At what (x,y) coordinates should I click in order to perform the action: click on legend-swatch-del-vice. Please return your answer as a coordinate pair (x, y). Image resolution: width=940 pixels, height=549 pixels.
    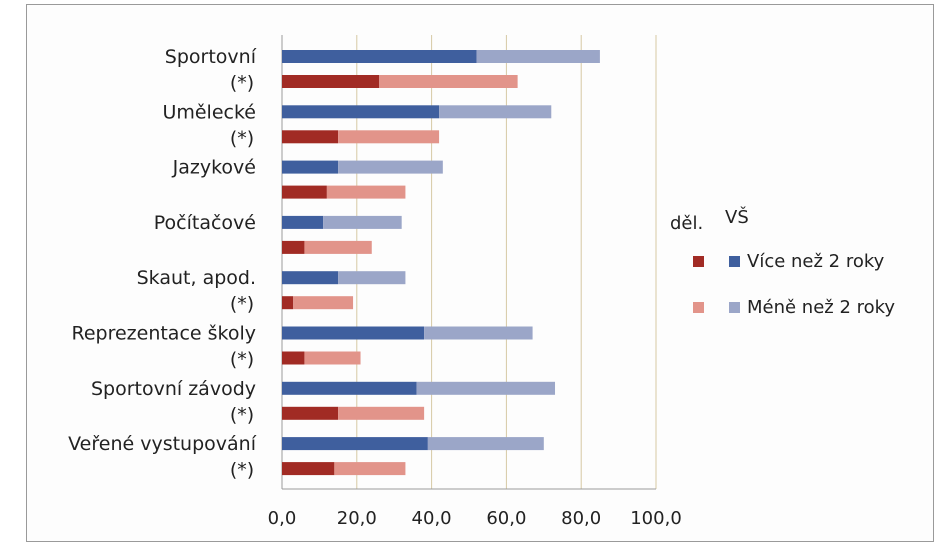
    Looking at the image, I should click on (698, 261).